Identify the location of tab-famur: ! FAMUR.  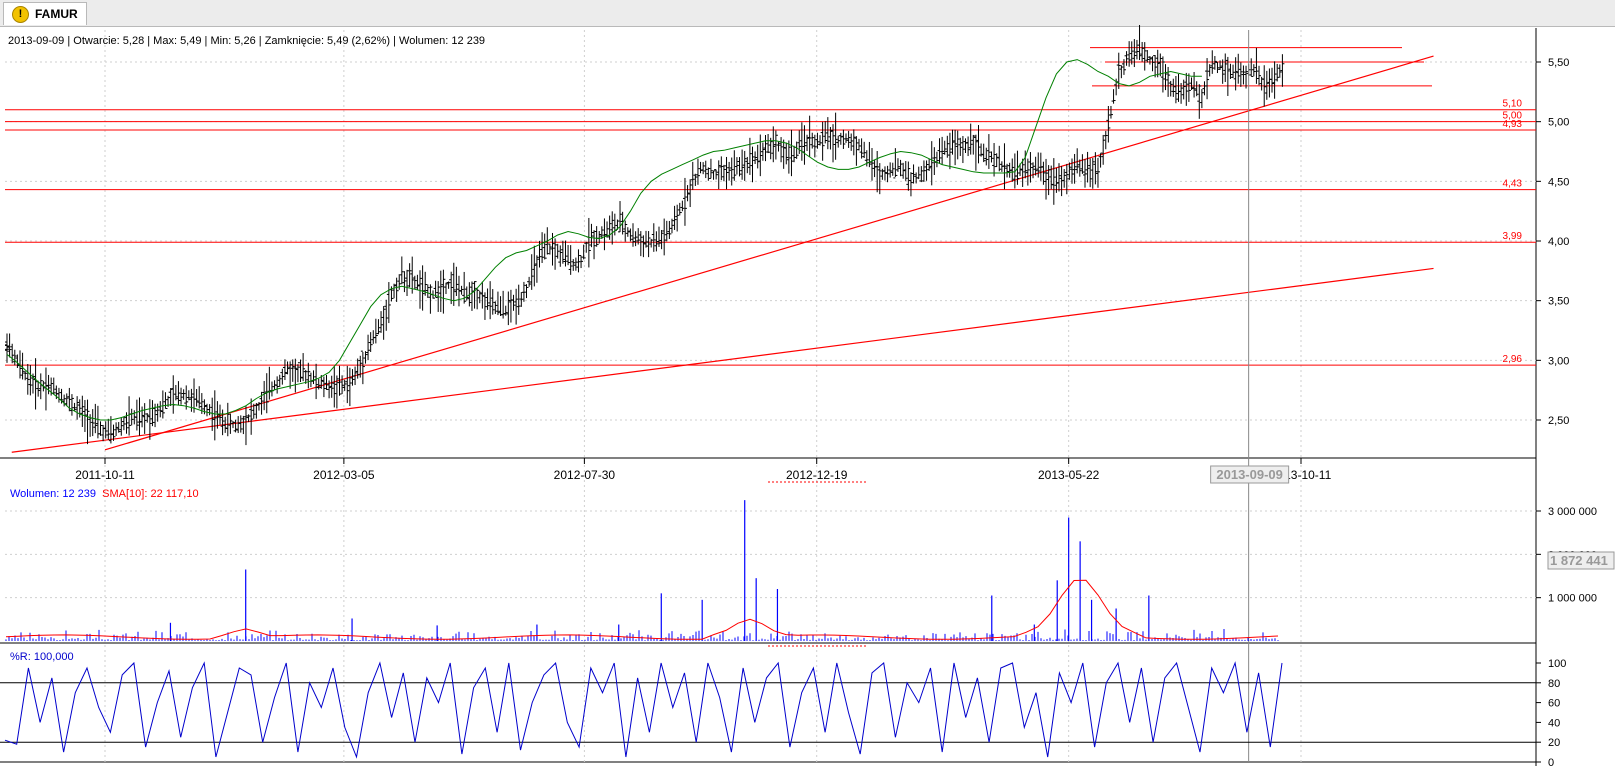
(45, 13).